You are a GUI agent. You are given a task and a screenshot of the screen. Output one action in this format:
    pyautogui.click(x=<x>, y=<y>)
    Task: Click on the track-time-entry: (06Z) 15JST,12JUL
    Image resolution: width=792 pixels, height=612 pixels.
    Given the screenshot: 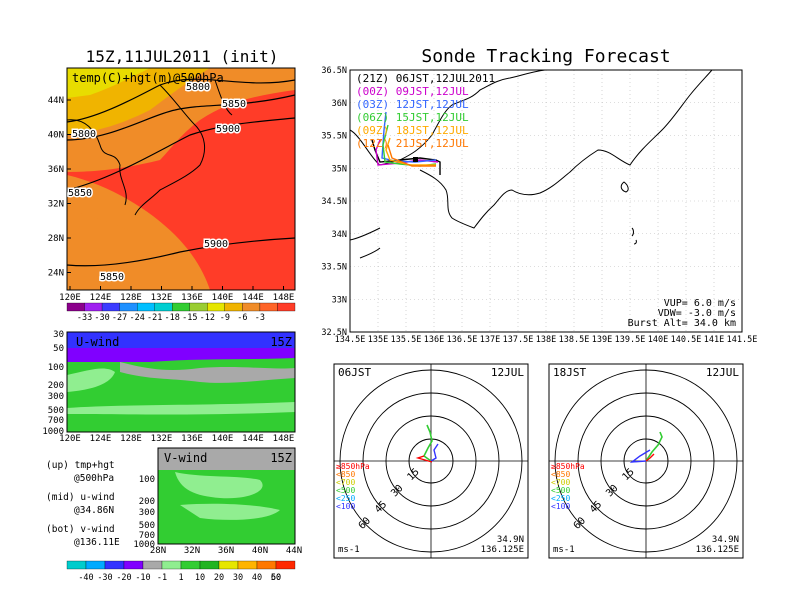 What is the action you would take?
    pyautogui.click(x=412, y=117)
    